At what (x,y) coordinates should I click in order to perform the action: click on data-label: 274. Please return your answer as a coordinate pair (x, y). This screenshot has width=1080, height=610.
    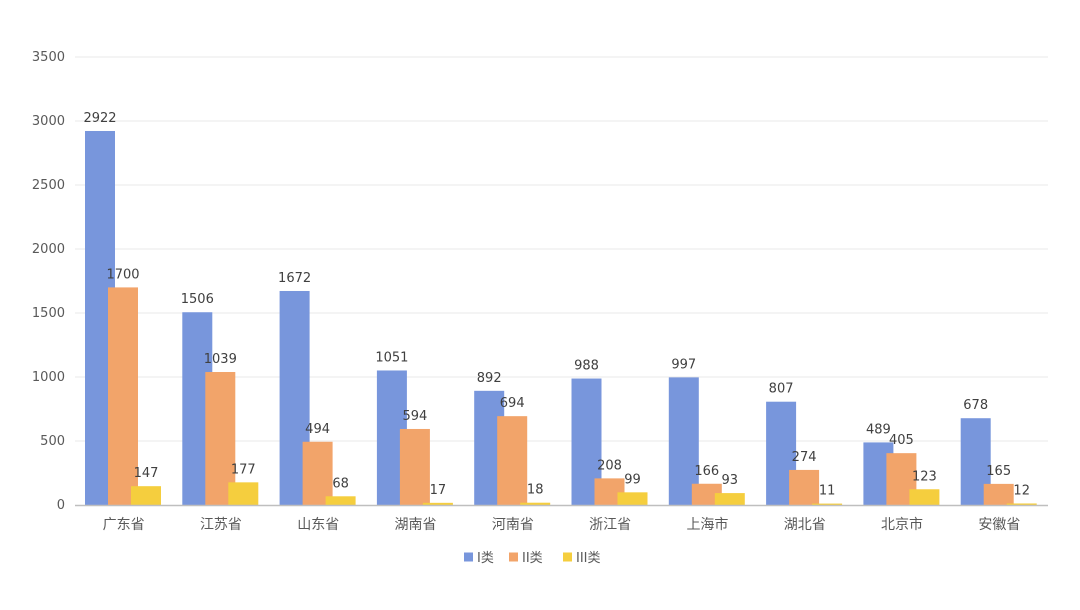
    Looking at the image, I should click on (804, 457).